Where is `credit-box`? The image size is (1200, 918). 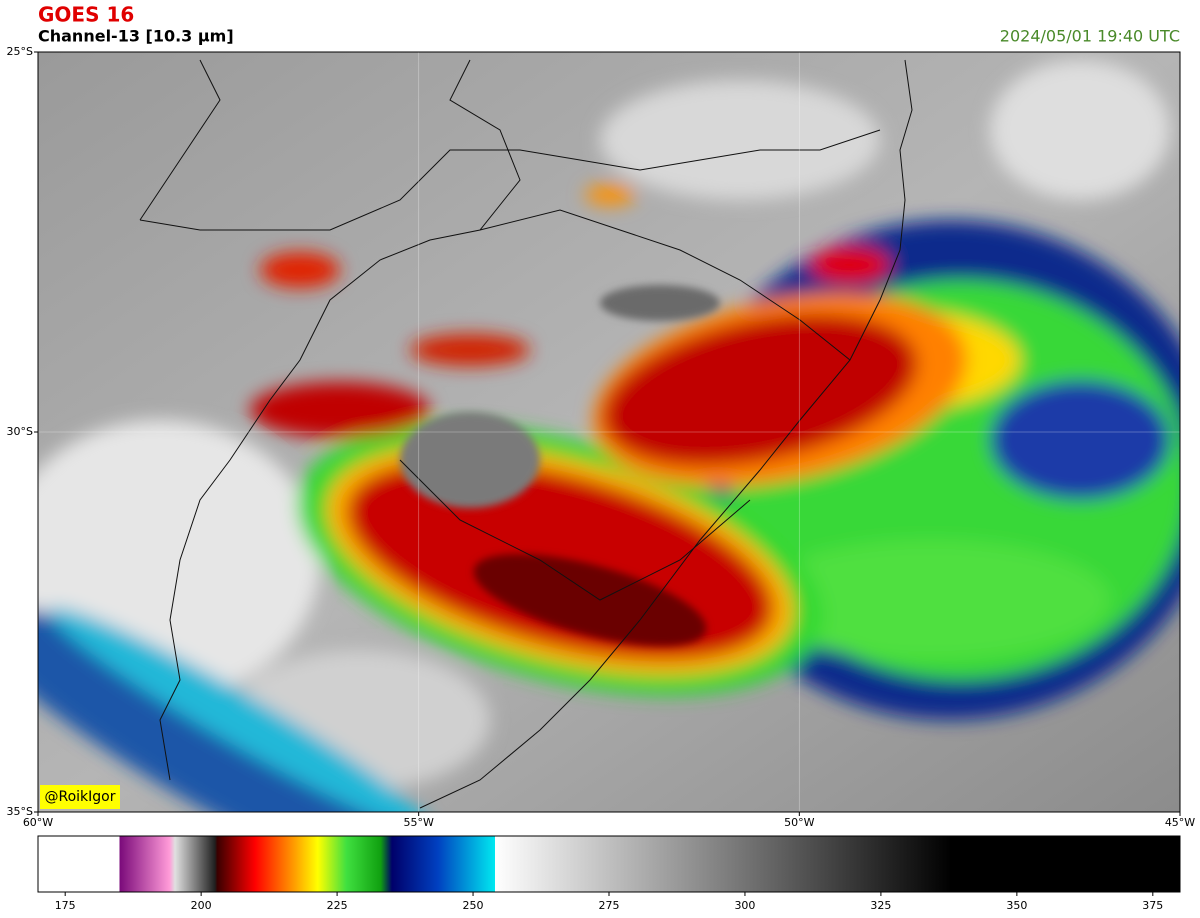
credit-box is located at coordinates (80, 797).